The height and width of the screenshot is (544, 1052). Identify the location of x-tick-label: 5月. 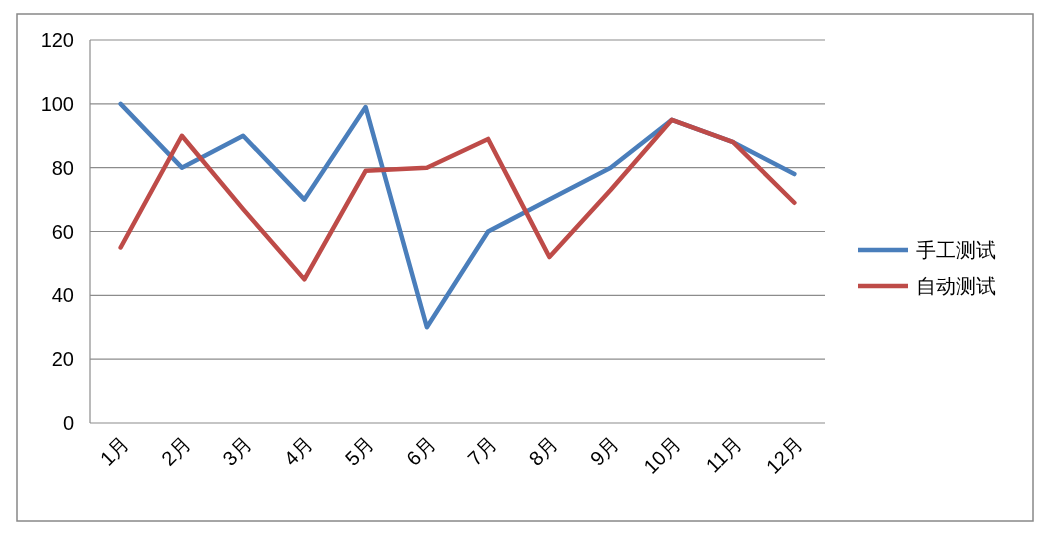
(359, 451).